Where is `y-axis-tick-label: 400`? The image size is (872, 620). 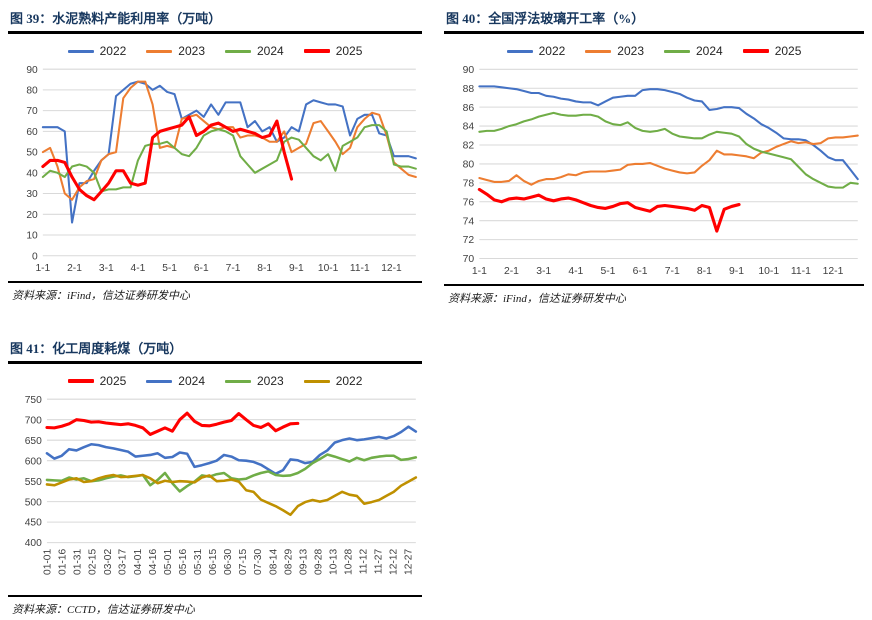 y-axis-tick-label: 400 is located at coordinates (33, 543).